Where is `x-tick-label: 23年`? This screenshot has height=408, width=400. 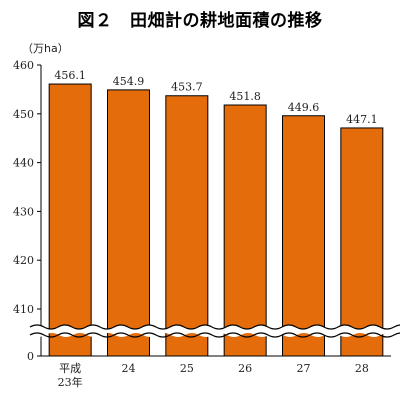
x-tick-label: 23年 is located at coordinates (70, 382).